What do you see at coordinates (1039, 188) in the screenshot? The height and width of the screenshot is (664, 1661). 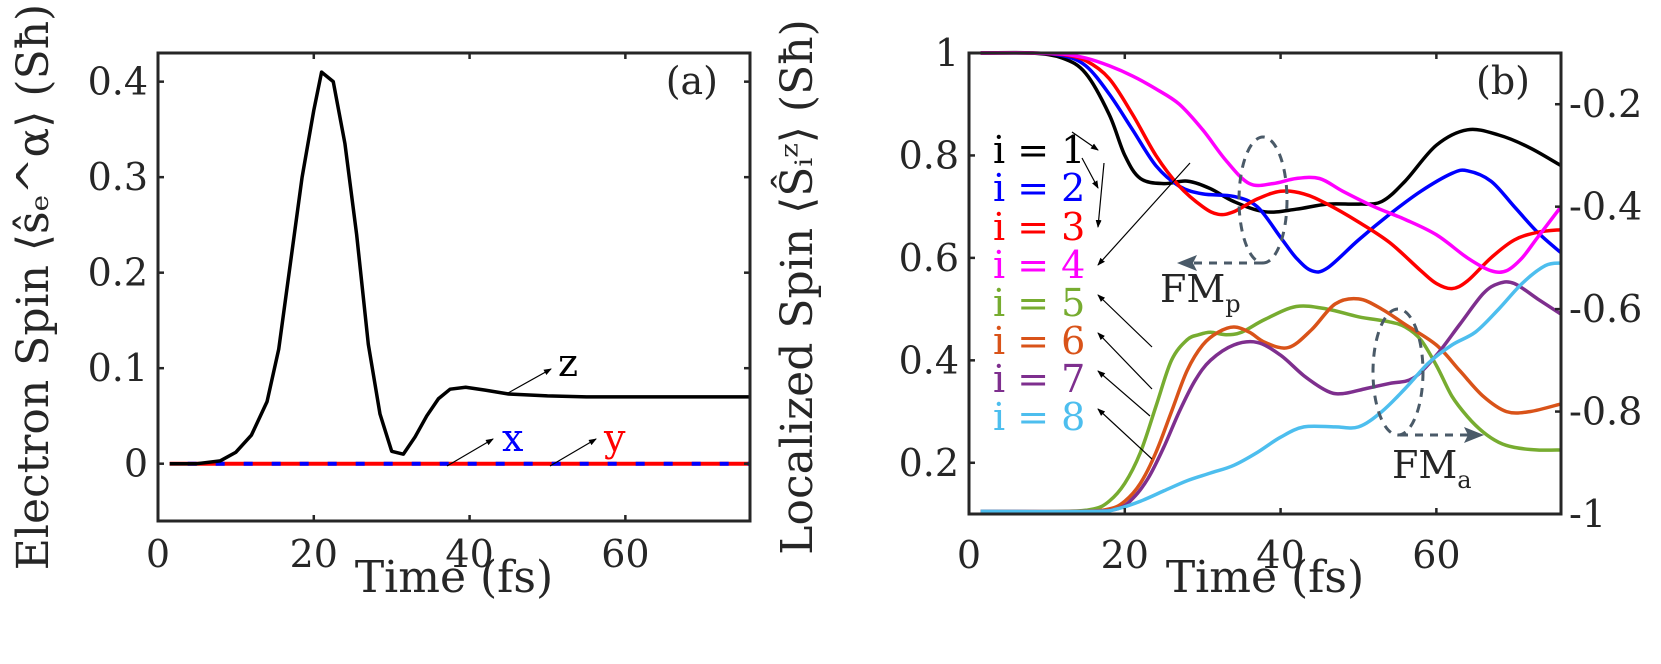 I see `legend-entry-i2: i = 2` at bounding box center [1039, 188].